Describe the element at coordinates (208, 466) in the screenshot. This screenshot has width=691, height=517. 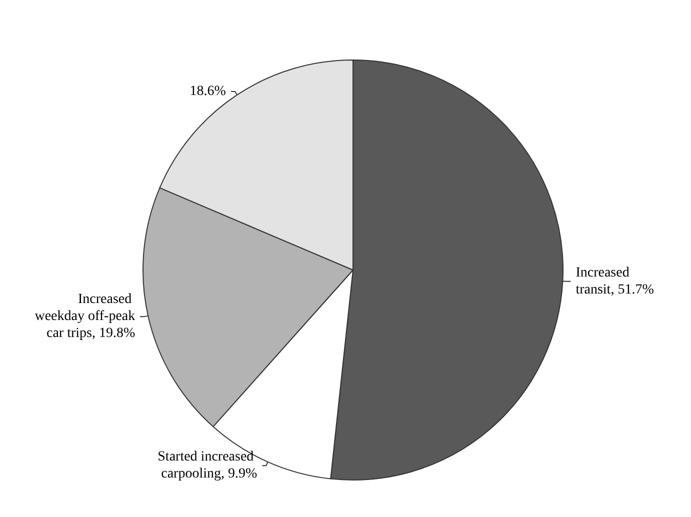
I see `slice-label: Started increased carpooling, 9.9%` at that location.